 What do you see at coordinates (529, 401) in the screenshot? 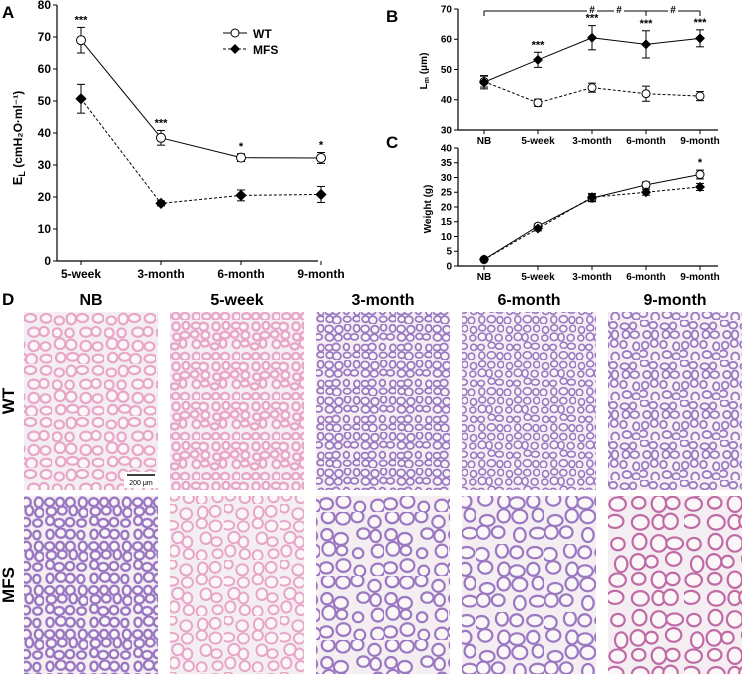
I see `histology-image-wt-6-month` at bounding box center [529, 401].